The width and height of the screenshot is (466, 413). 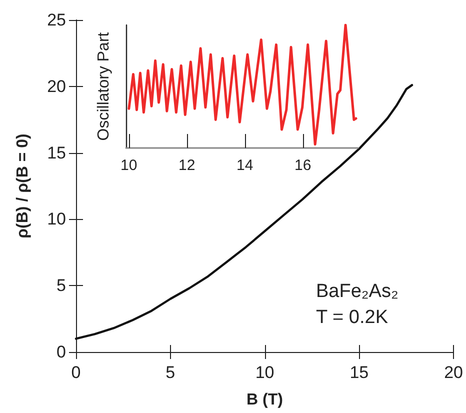 I want to click on x-tick-label: 20, so click(x=454, y=372).